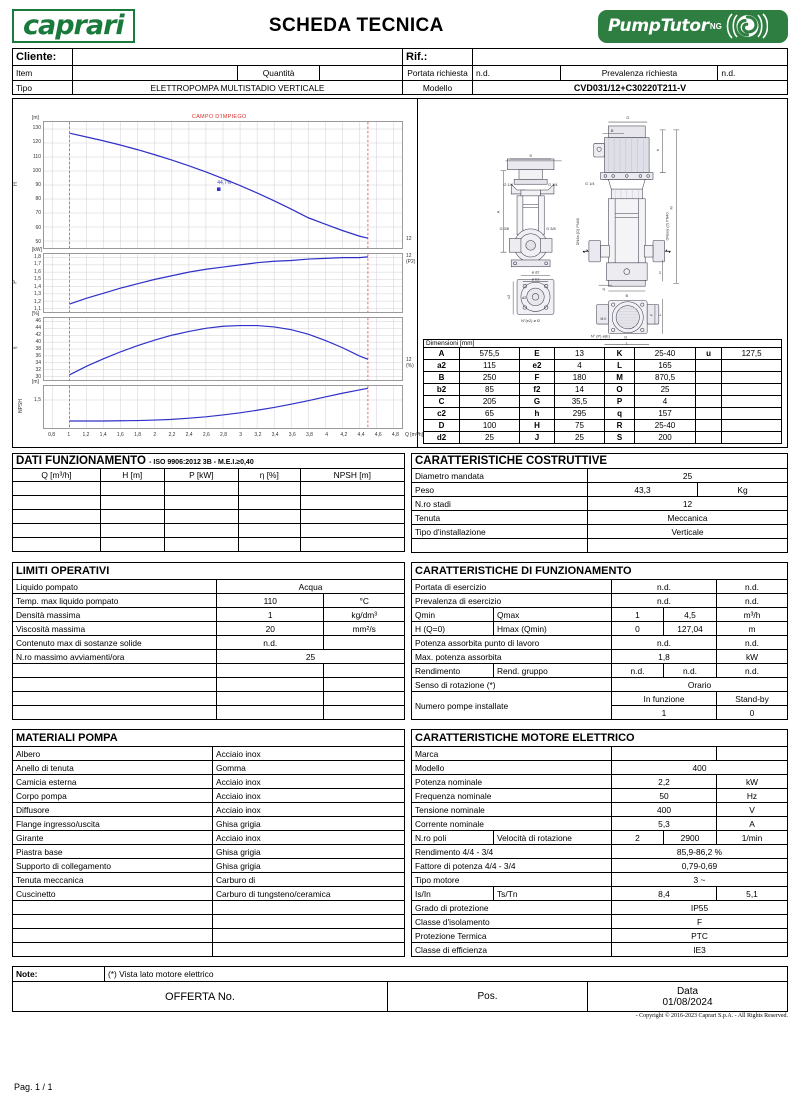  Describe the element at coordinates (270, 642) in the screenshot. I see `limiti-value: n.d.` at that location.